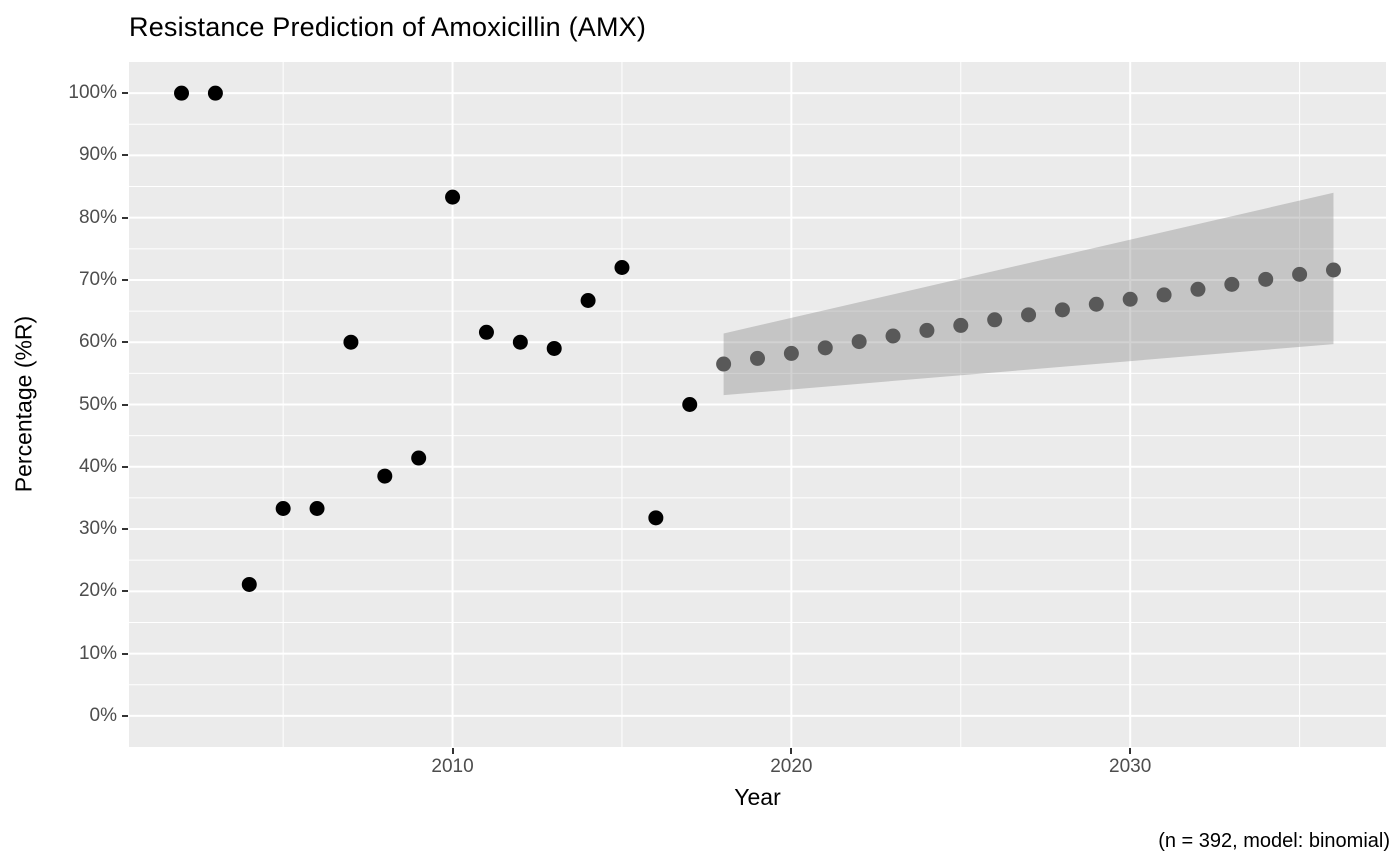  Describe the element at coordinates (92, 93) in the screenshot. I see `y-tick-label: 100%` at that location.